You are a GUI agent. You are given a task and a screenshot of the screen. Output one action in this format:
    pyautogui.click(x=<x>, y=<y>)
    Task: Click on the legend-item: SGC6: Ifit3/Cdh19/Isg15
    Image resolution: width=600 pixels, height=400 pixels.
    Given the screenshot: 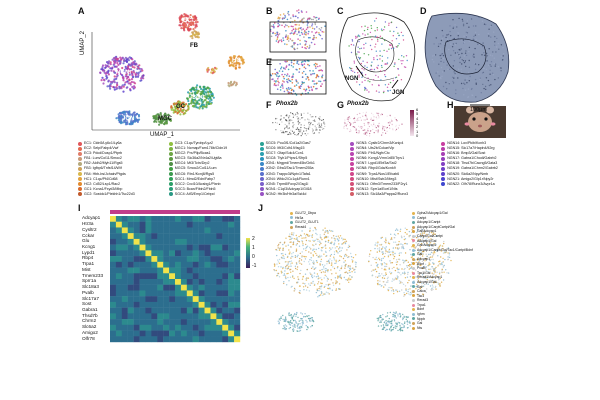 What is the action you would take?
    pyautogui.click(x=303, y=148)
    